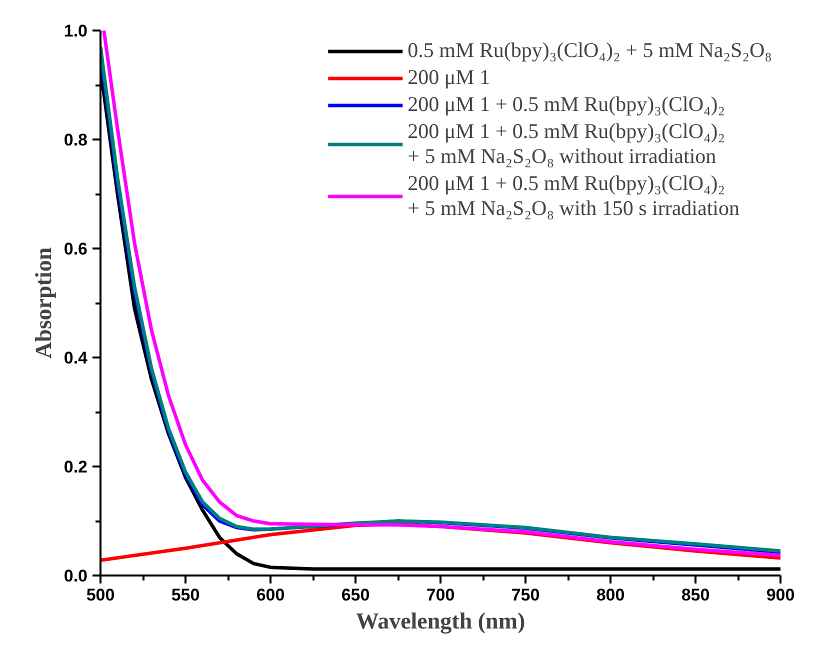 The width and height of the screenshot is (813, 662). What do you see at coordinates (525, 595) in the screenshot?
I see `x-tick-label: 750` at bounding box center [525, 595].